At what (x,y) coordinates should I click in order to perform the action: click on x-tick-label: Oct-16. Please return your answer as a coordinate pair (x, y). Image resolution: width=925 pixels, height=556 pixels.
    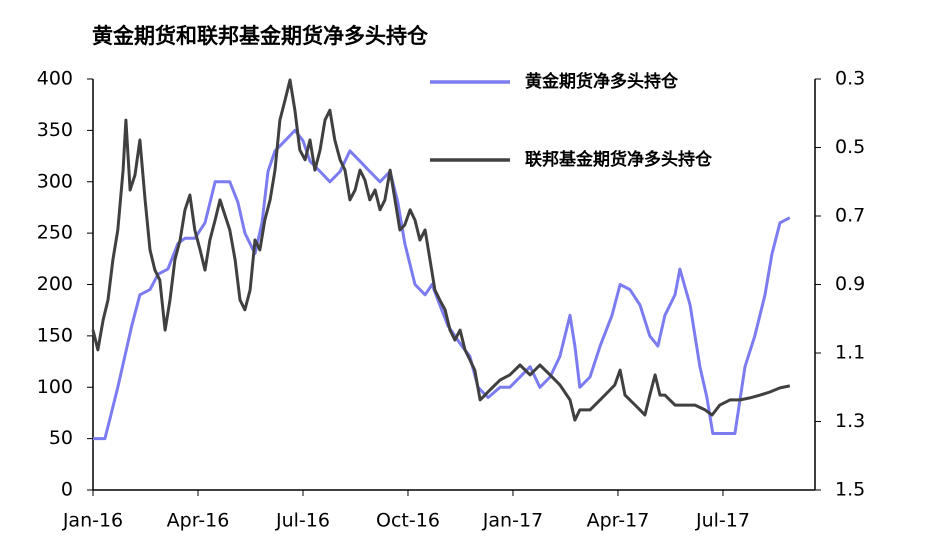
    Looking at the image, I should click on (408, 521).